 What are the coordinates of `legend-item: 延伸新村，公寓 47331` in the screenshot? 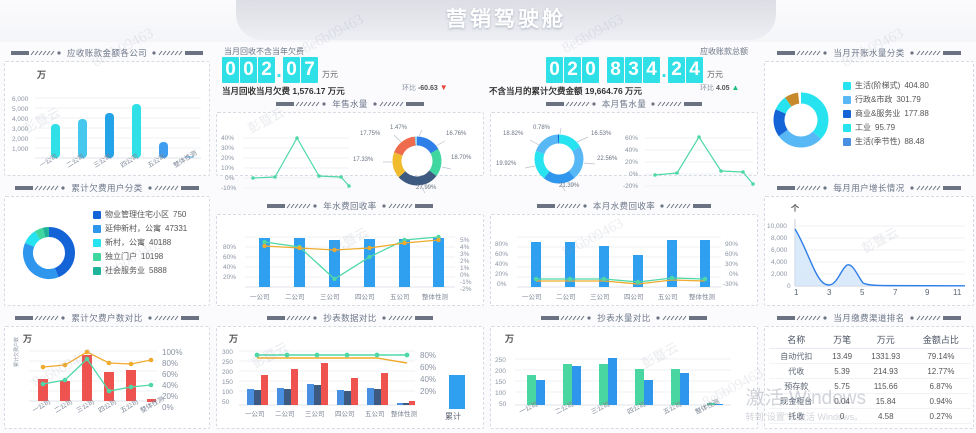 It's located at (140, 228).